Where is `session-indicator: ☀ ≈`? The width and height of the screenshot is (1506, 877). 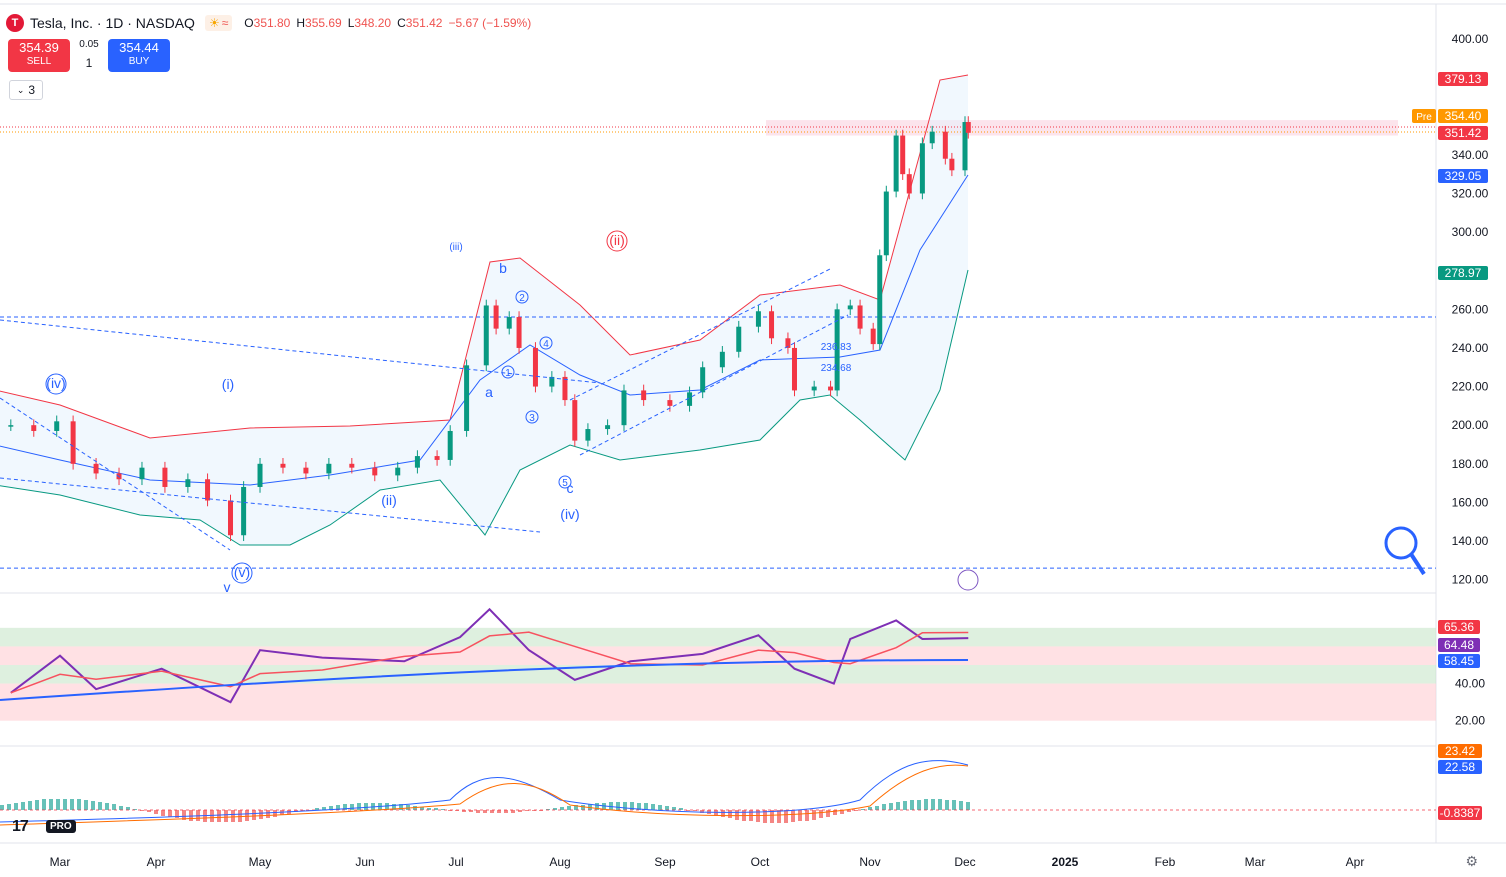
session-indicator: ☀ ≈ is located at coordinates (218, 23).